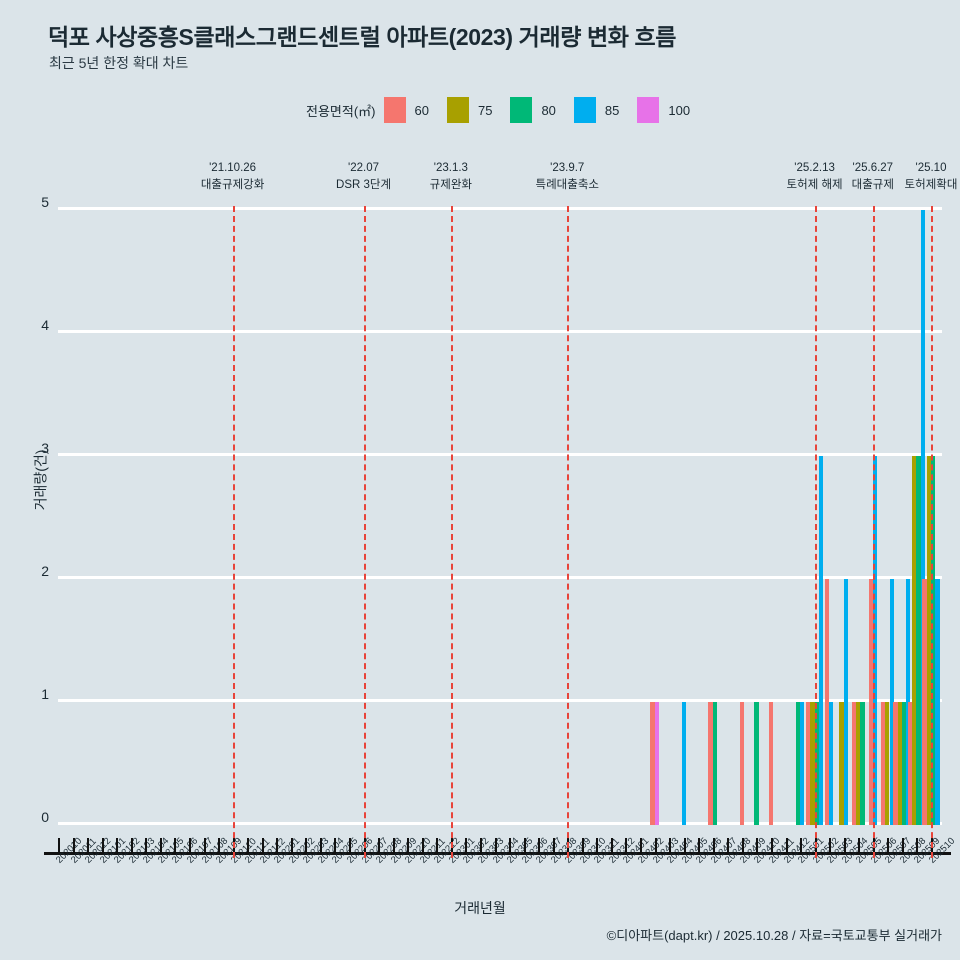 The width and height of the screenshot is (960, 960). What do you see at coordinates (814, 168) in the screenshot?
I see `event-date-4: '25.2.13` at bounding box center [814, 168].